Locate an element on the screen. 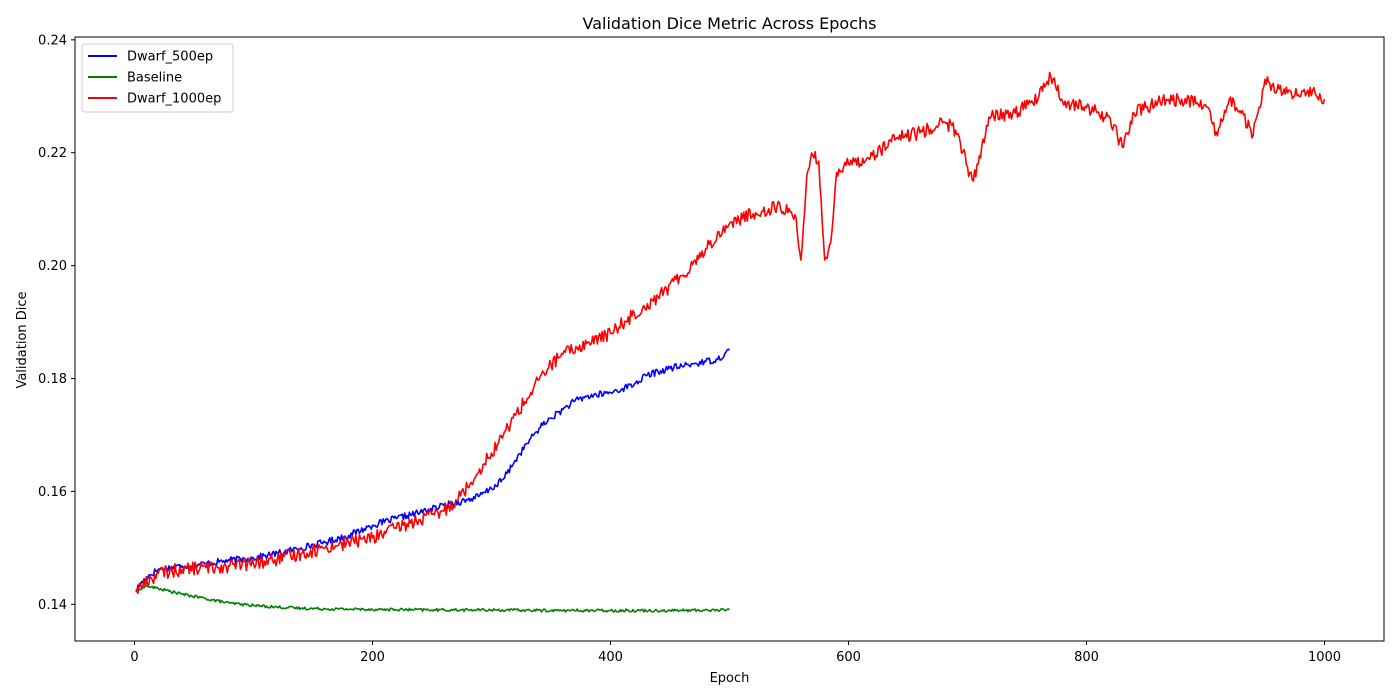 The width and height of the screenshot is (1400, 700). y-tick-label: 0.18 is located at coordinates (52, 379).